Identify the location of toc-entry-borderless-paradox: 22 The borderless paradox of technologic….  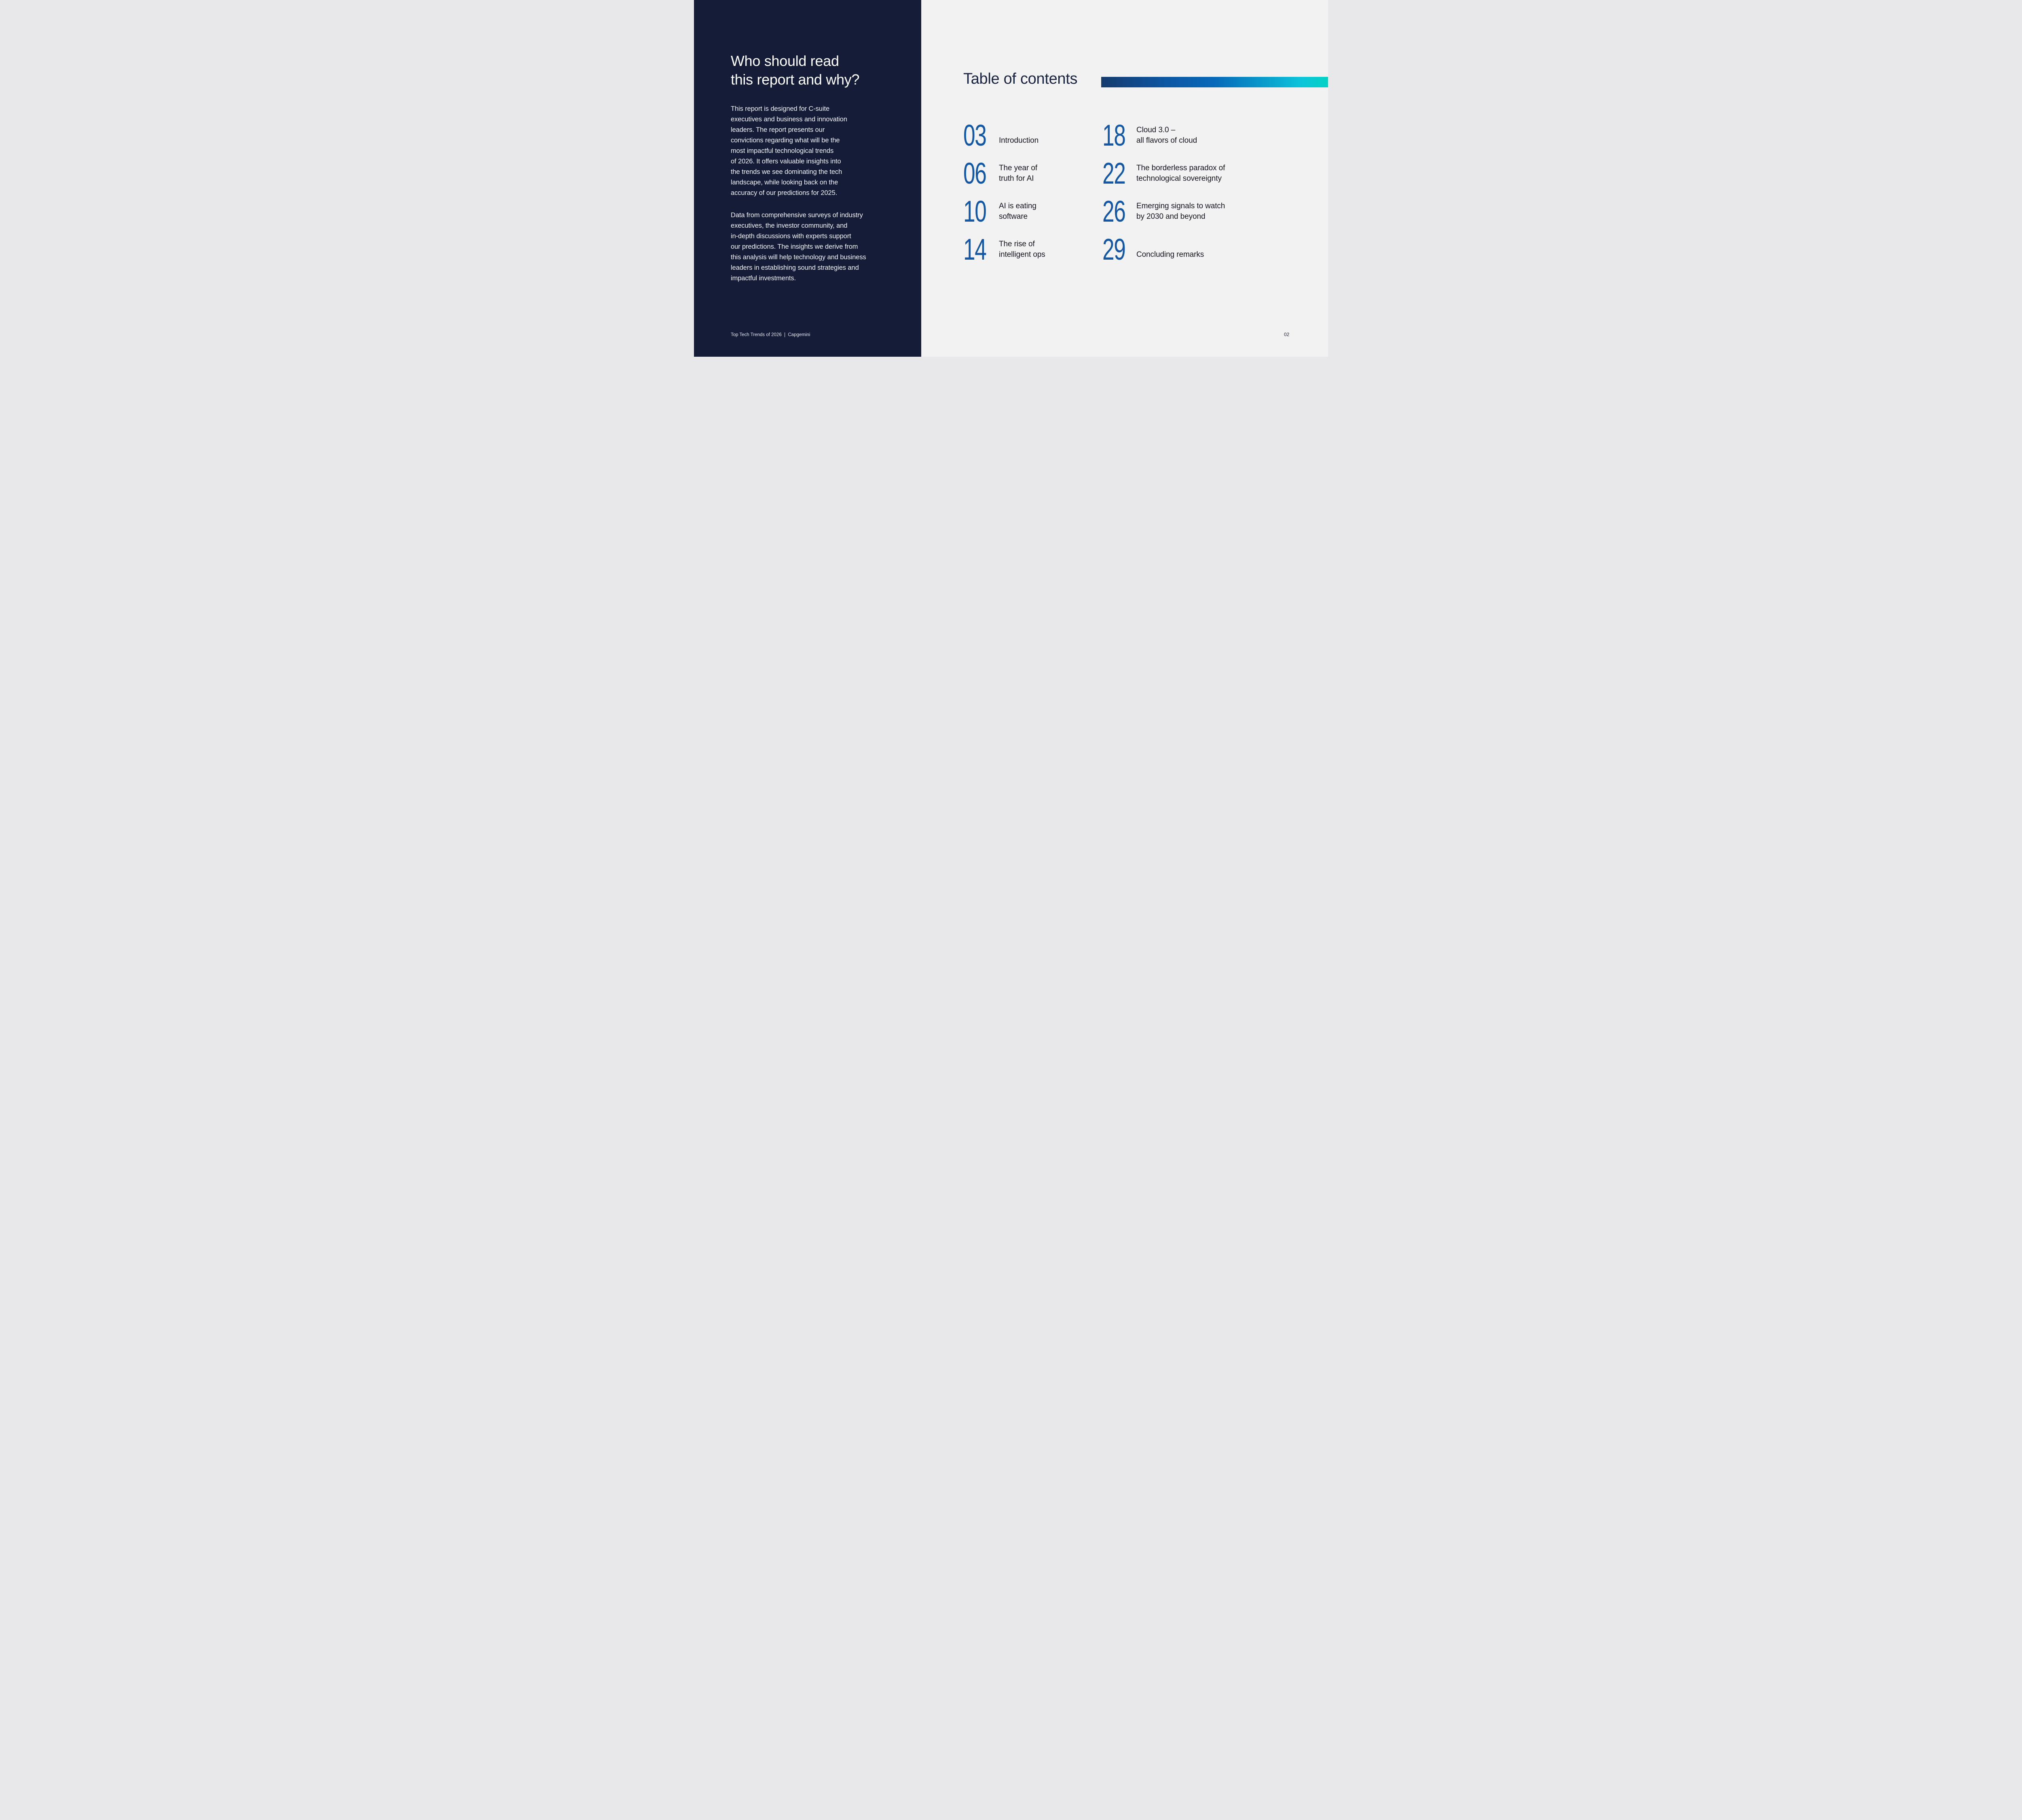
(1207, 173).